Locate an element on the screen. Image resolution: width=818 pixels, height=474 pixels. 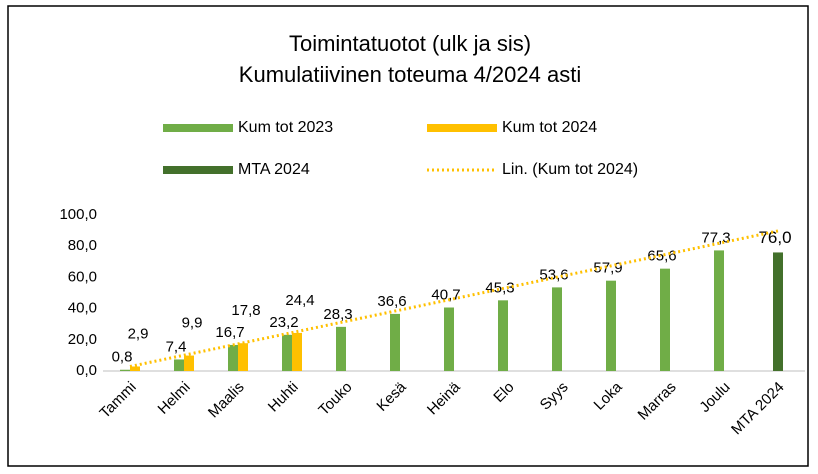
y-tick-label: 40,0 is located at coordinates (82, 308).